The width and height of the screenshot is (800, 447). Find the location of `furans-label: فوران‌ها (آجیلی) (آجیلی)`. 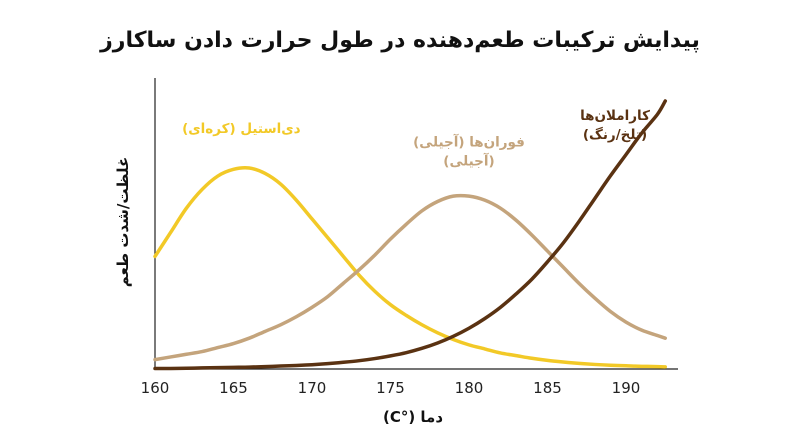

furans-label: فوران‌ها (آجیلی) (آجیلی) is located at coordinates (469, 152).